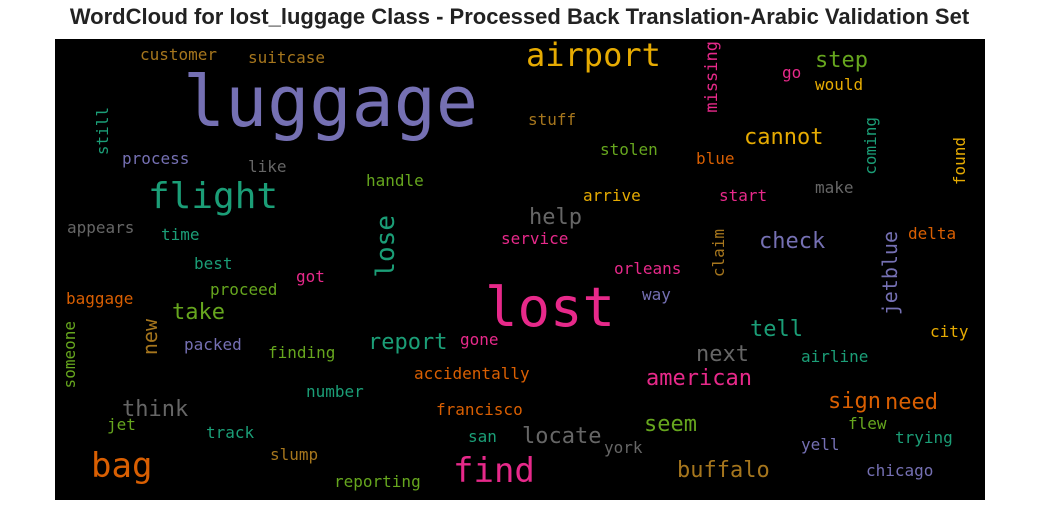  What do you see at coordinates (722, 354) in the screenshot?
I see `word-next: next` at bounding box center [722, 354].